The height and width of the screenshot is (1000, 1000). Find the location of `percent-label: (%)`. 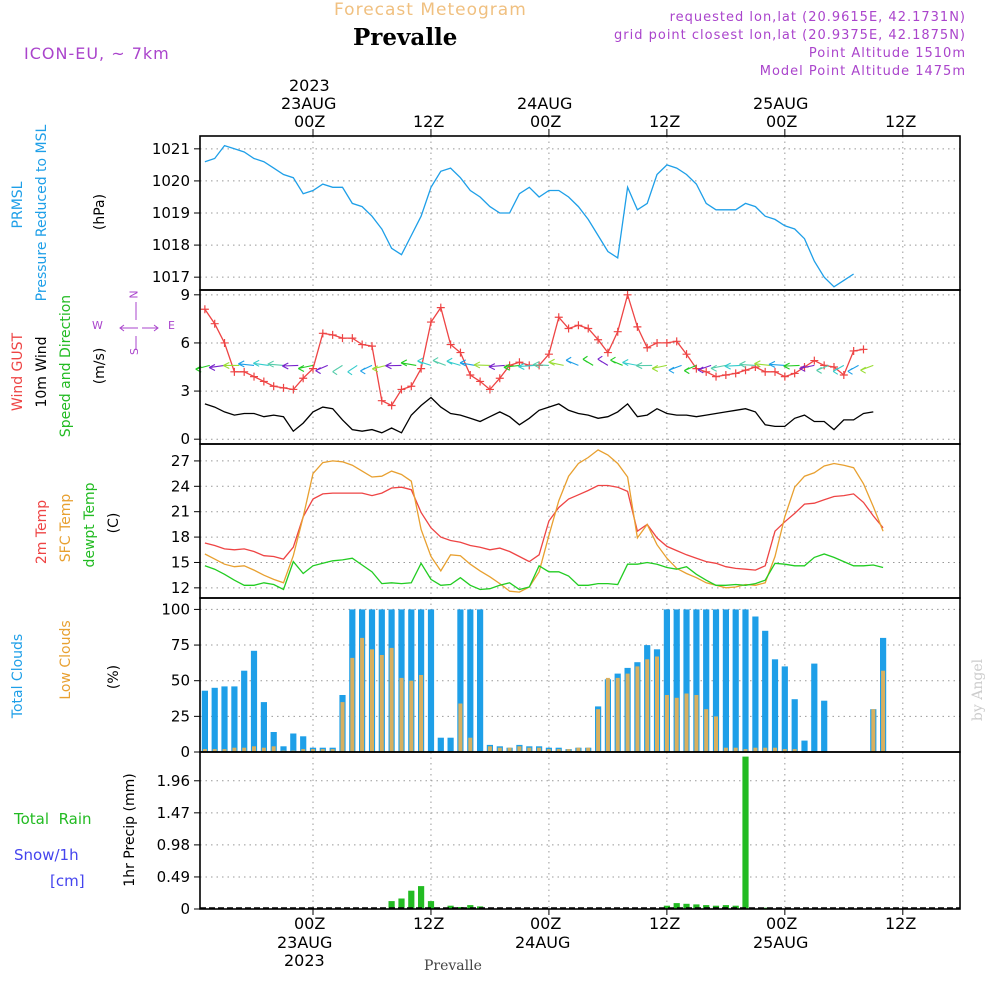

percent-label: (%) is located at coordinates (114, 677).